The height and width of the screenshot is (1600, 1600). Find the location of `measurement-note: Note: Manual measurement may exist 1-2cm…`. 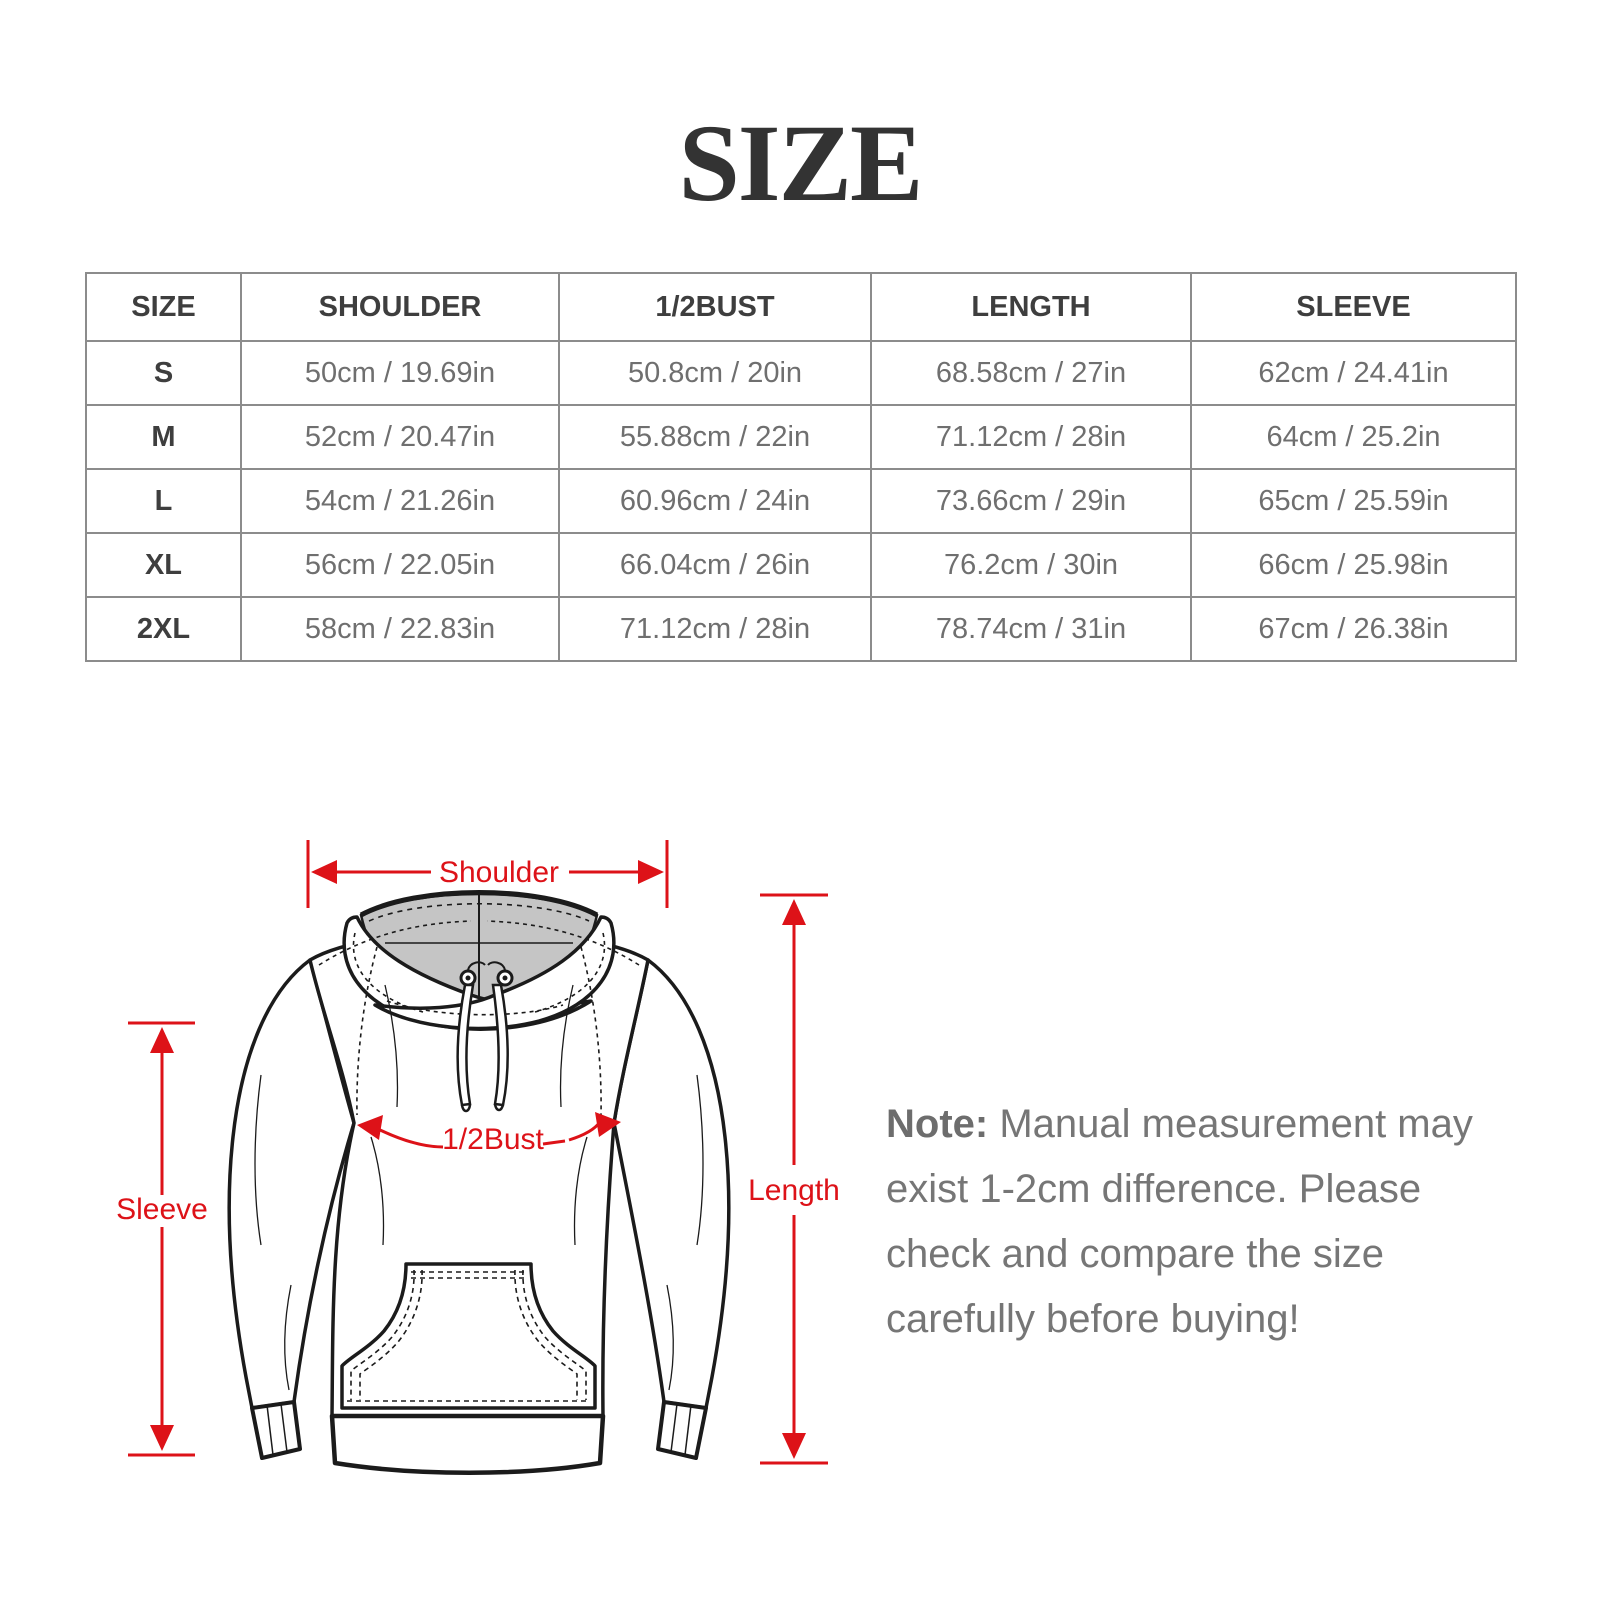

measurement-note: Note: Manual measurement may exist 1-2cm… is located at coordinates (1181, 1222).